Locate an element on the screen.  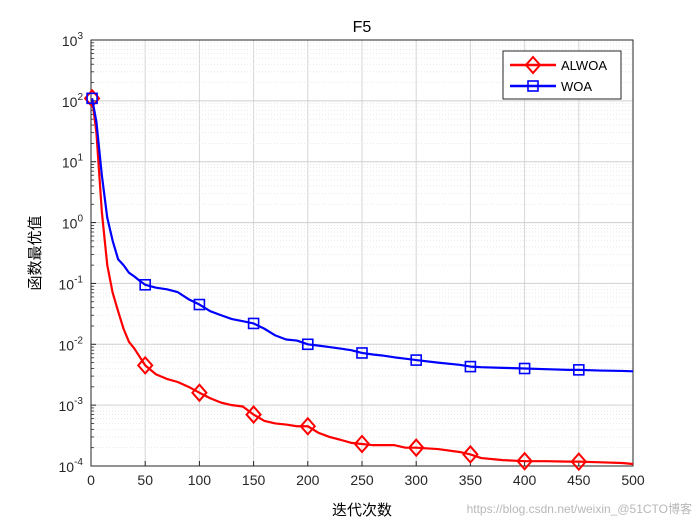
y-tick-label: 10⁻² is located at coordinates (71, 344).